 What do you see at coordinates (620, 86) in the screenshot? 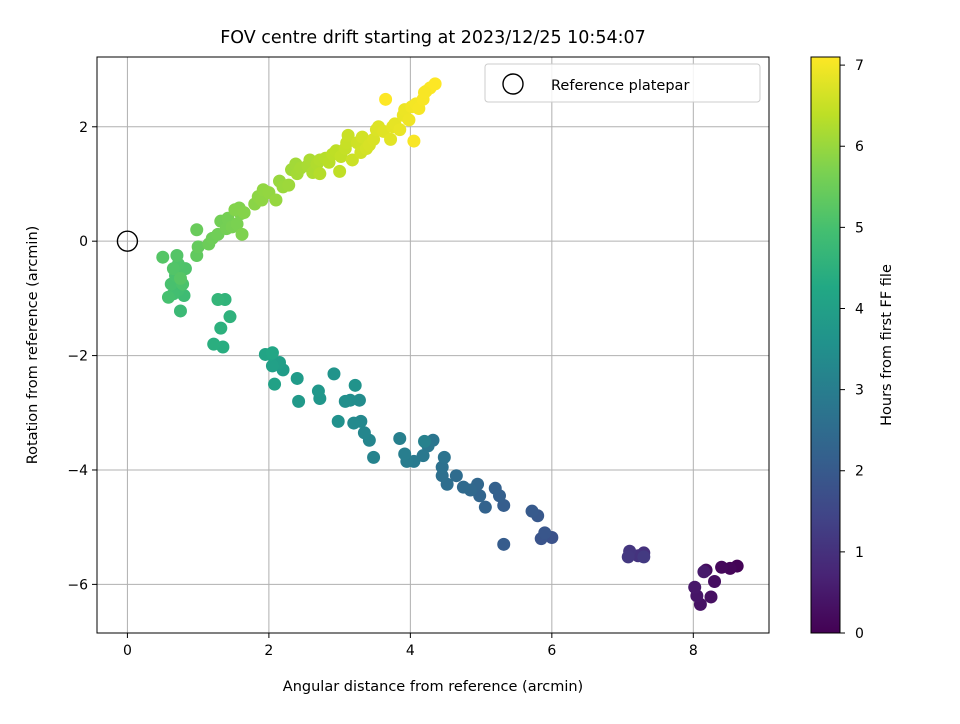
I see `legend-entry-label: Reference platepar` at bounding box center [620, 86].